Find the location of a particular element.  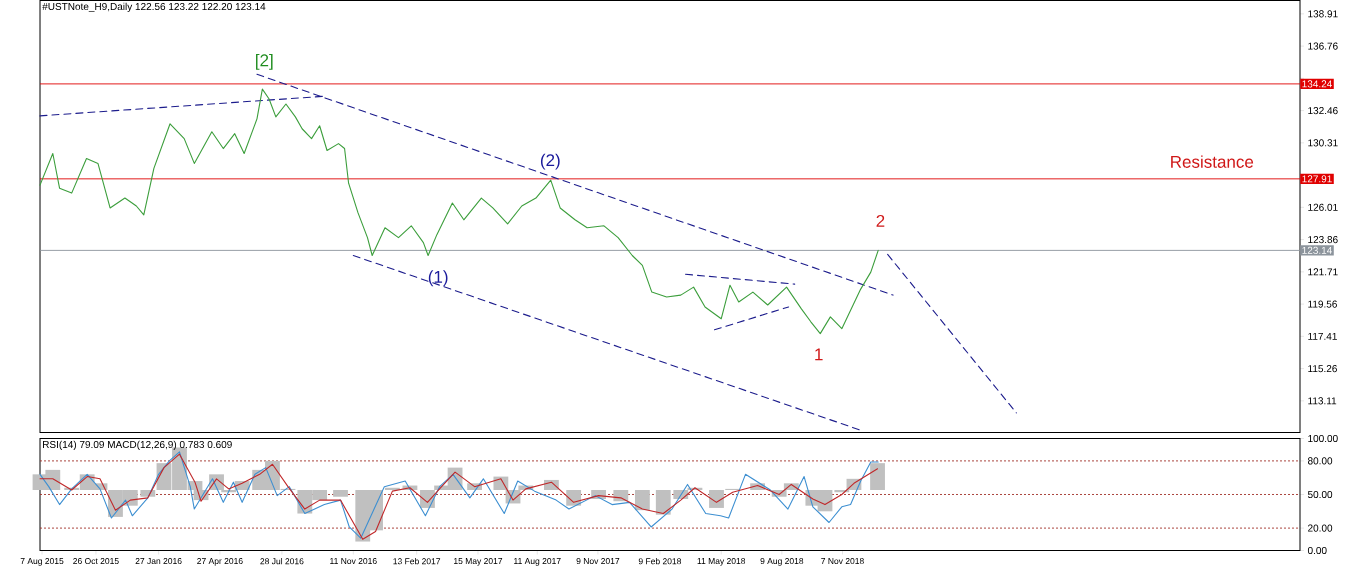

x-tick-label: 9 Feb 2018 is located at coordinates (660, 561).